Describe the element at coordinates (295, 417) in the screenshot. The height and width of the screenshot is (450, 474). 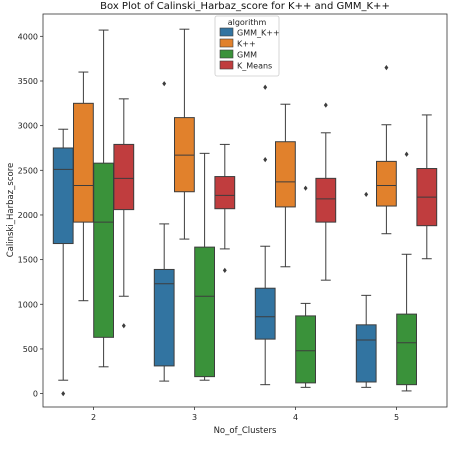
I see `x-tick-label: 4` at that location.